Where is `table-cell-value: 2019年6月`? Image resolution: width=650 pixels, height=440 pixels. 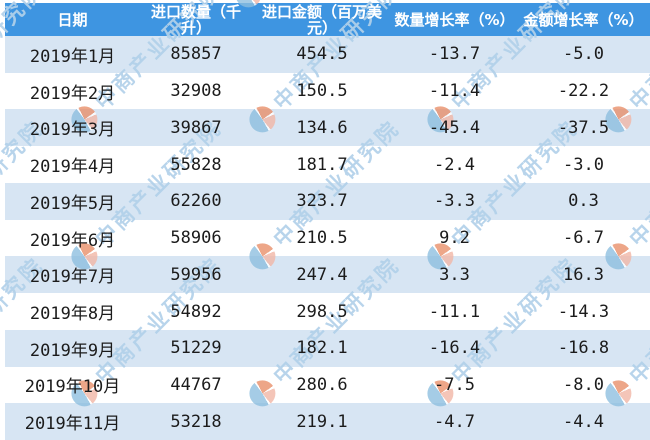 table-cell-value: 2019年6月 is located at coordinates (72, 240).